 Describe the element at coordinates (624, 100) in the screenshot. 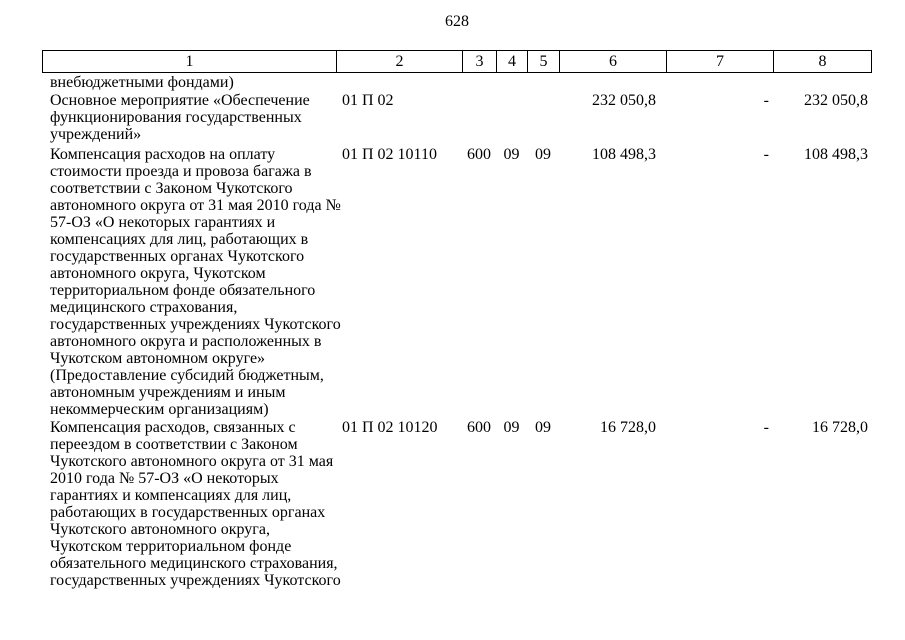

I see `cell-amount-total: 232 050,8` at that location.